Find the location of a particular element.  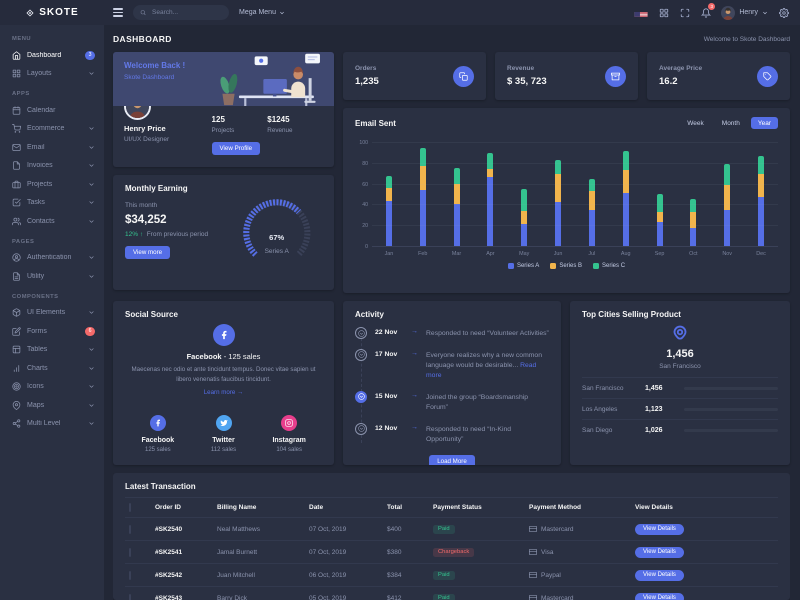

sidebar-item-tasks: Tasks is located at coordinates (52, 203).